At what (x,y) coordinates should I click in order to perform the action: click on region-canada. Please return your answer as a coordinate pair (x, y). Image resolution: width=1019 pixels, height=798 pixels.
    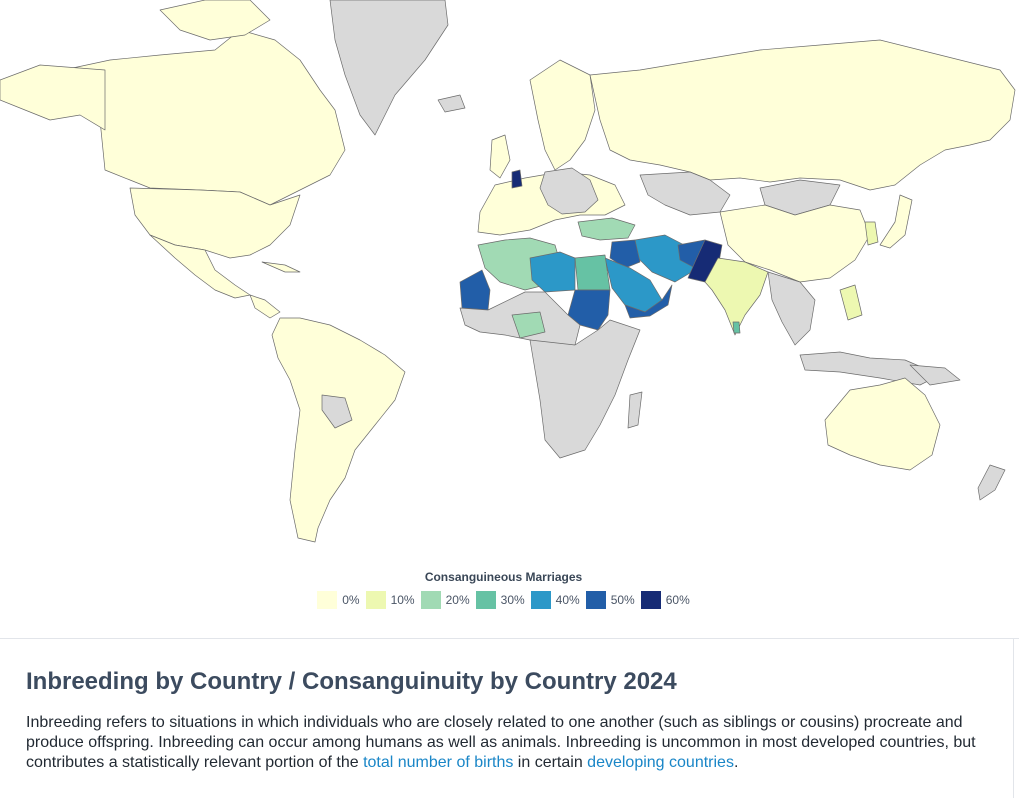
    Looking at the image, I should click on (192, 117).